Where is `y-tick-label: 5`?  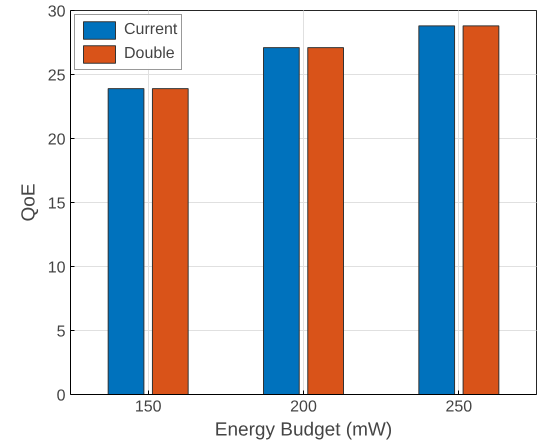
y-tick-label: 5 is located at coordinates (61, 332).